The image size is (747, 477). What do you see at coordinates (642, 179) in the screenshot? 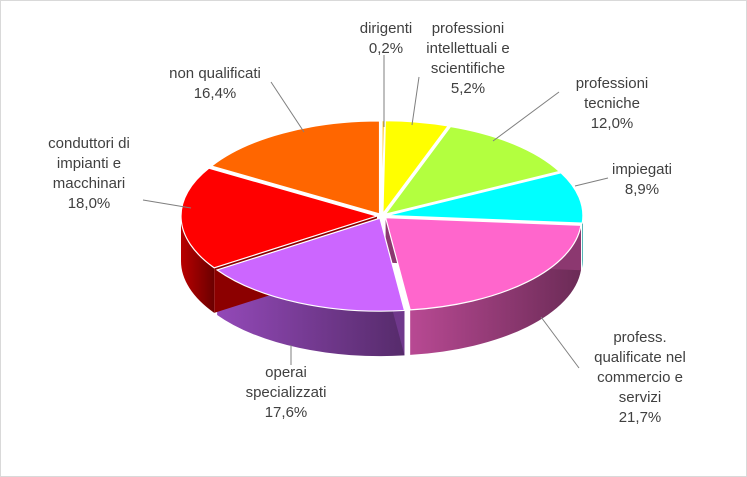
I see `data-label-3: impiegati 8,9%` at bounding box center [642, 179].